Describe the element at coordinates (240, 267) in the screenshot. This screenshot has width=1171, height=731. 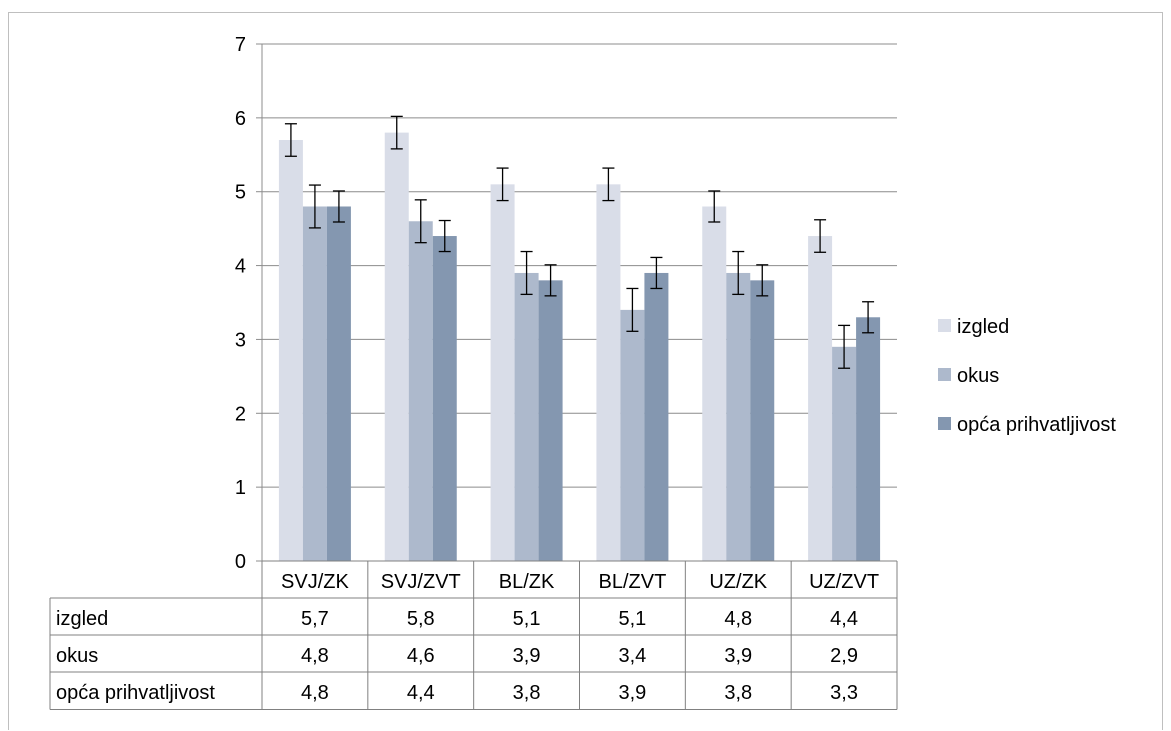
I see `y-tick-label: 4` at that location.